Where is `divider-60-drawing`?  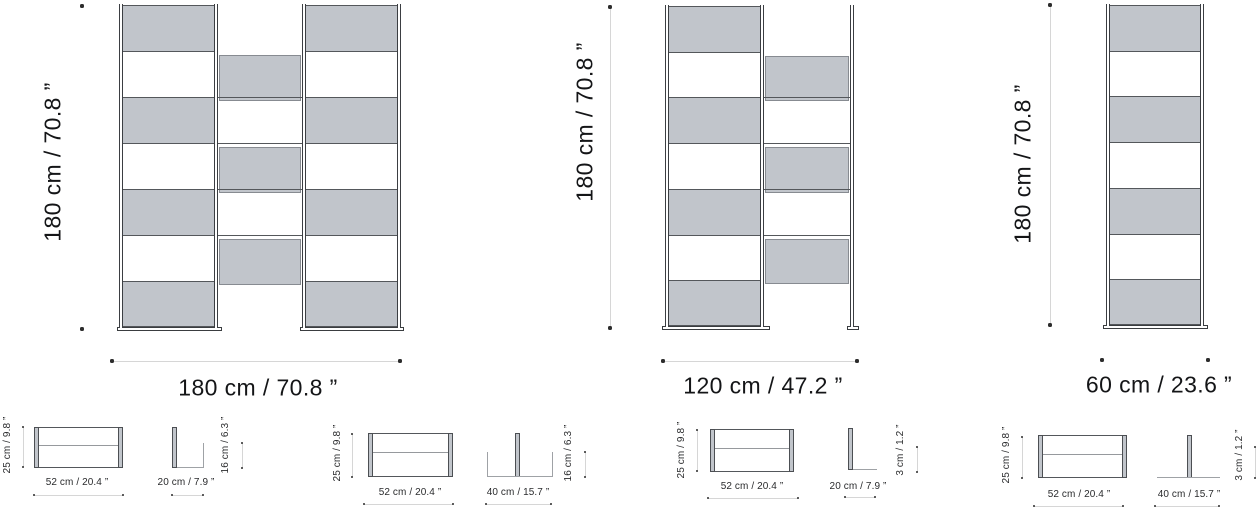 divider-60-drawing is located at coordinates (1155, 166).